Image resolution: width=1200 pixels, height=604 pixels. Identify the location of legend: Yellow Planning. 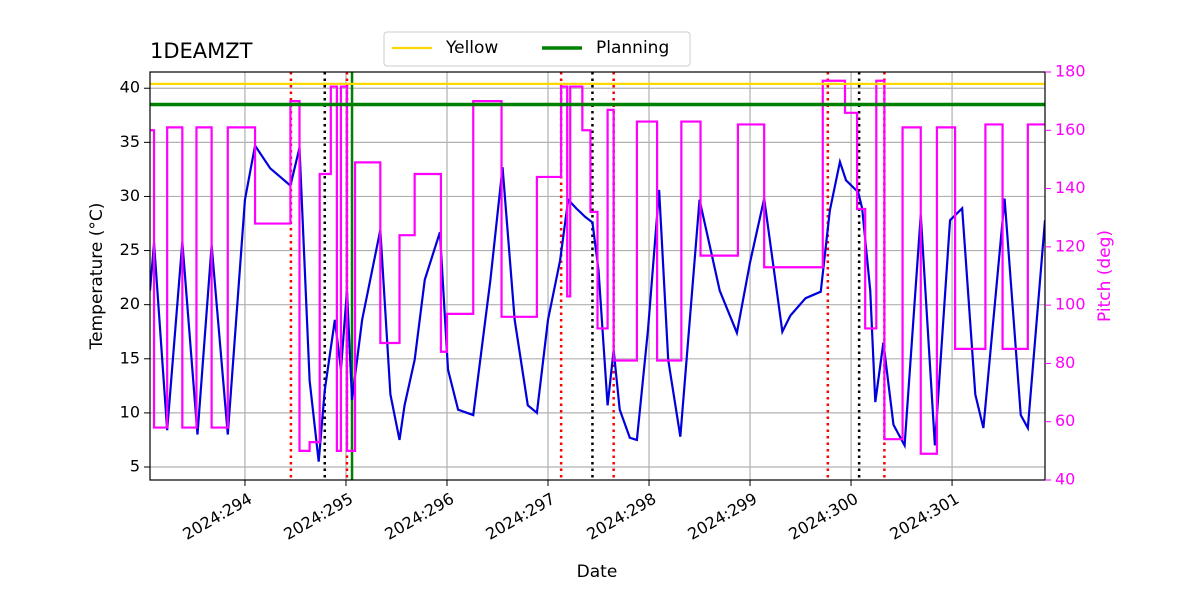
(537, 49).